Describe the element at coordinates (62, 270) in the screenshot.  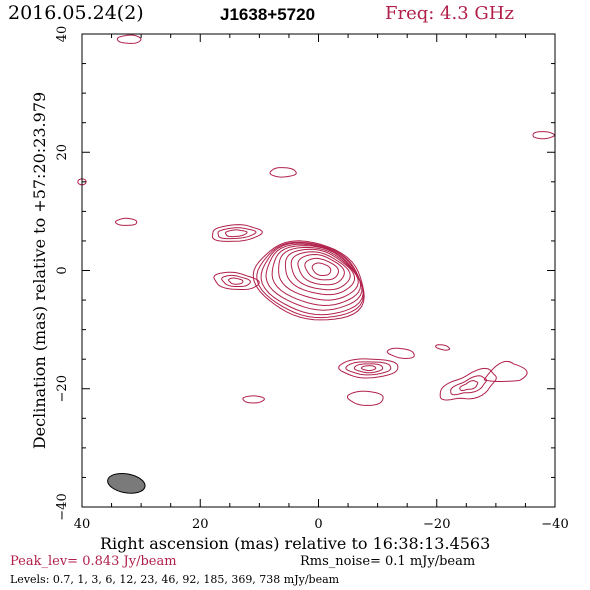
I see `y-tick-label: 0` at that location.